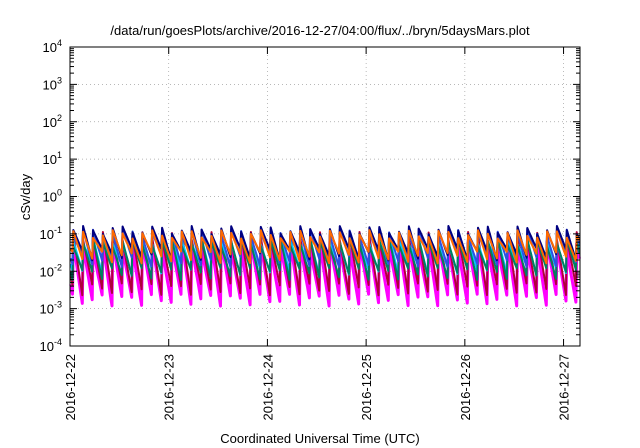 Image resolution: width=640 pixels, height=448 pixels. What do you see at coordinates (52, 83) in the screenshot?
I see `y-tick-label: 10³` at bounding box center [52, 83].